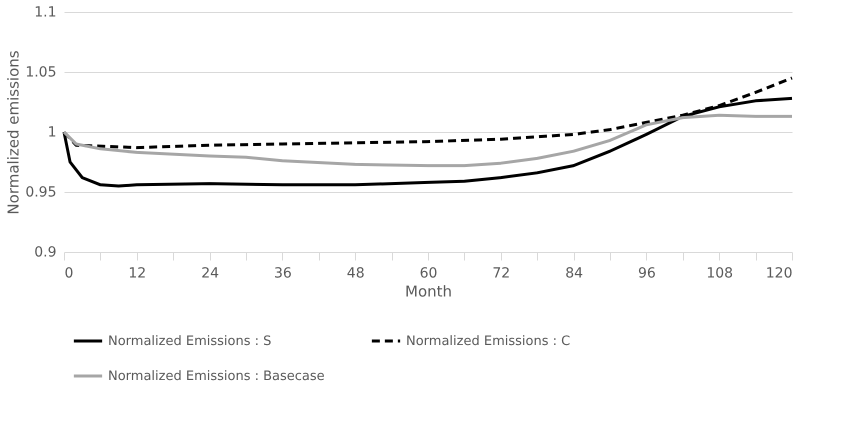  I want to click on x-tick-label: 12, so click(137, 274).